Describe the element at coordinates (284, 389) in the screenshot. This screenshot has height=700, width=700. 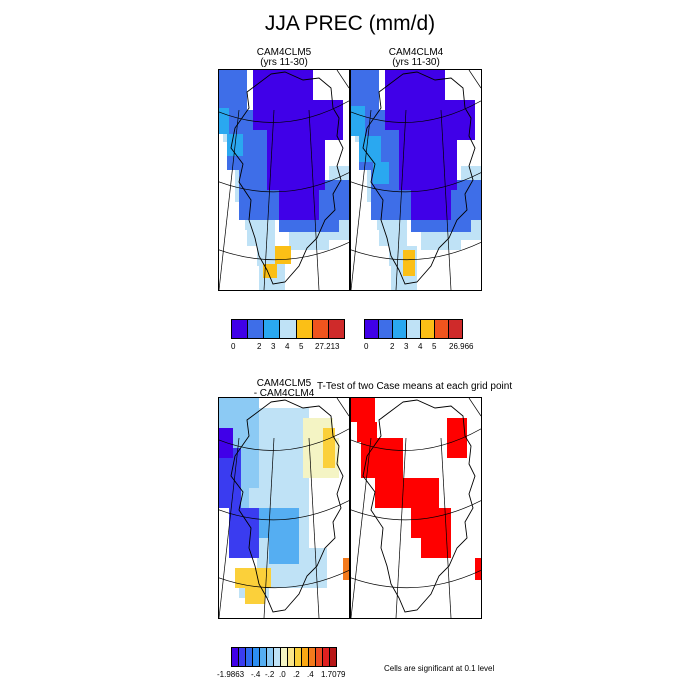
I see `panel-title-diff: CAM4CLM5 - CAM4CLM4` at that location.